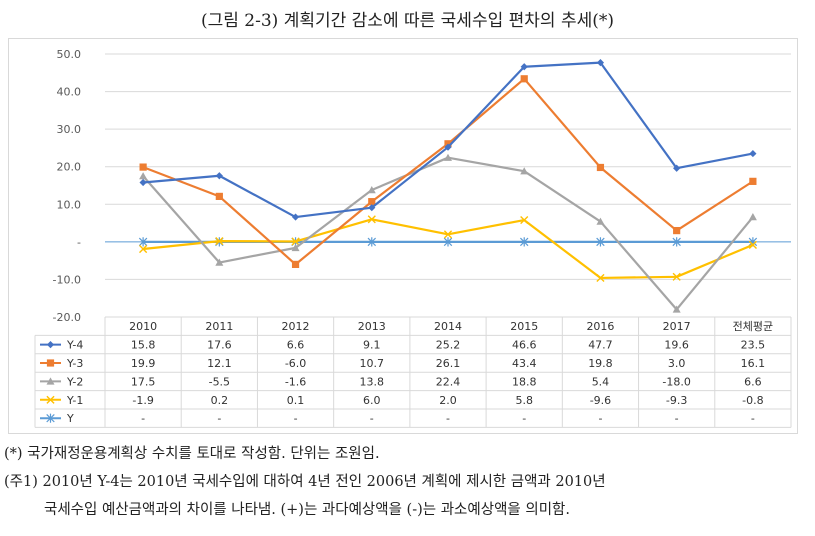 The height and width of the screenshot is (536, 815). What do you see at coordinates (524, 400) in the screenshot?
I see `table-cell-y-1: 5.8` at bounding box center [524, 400].